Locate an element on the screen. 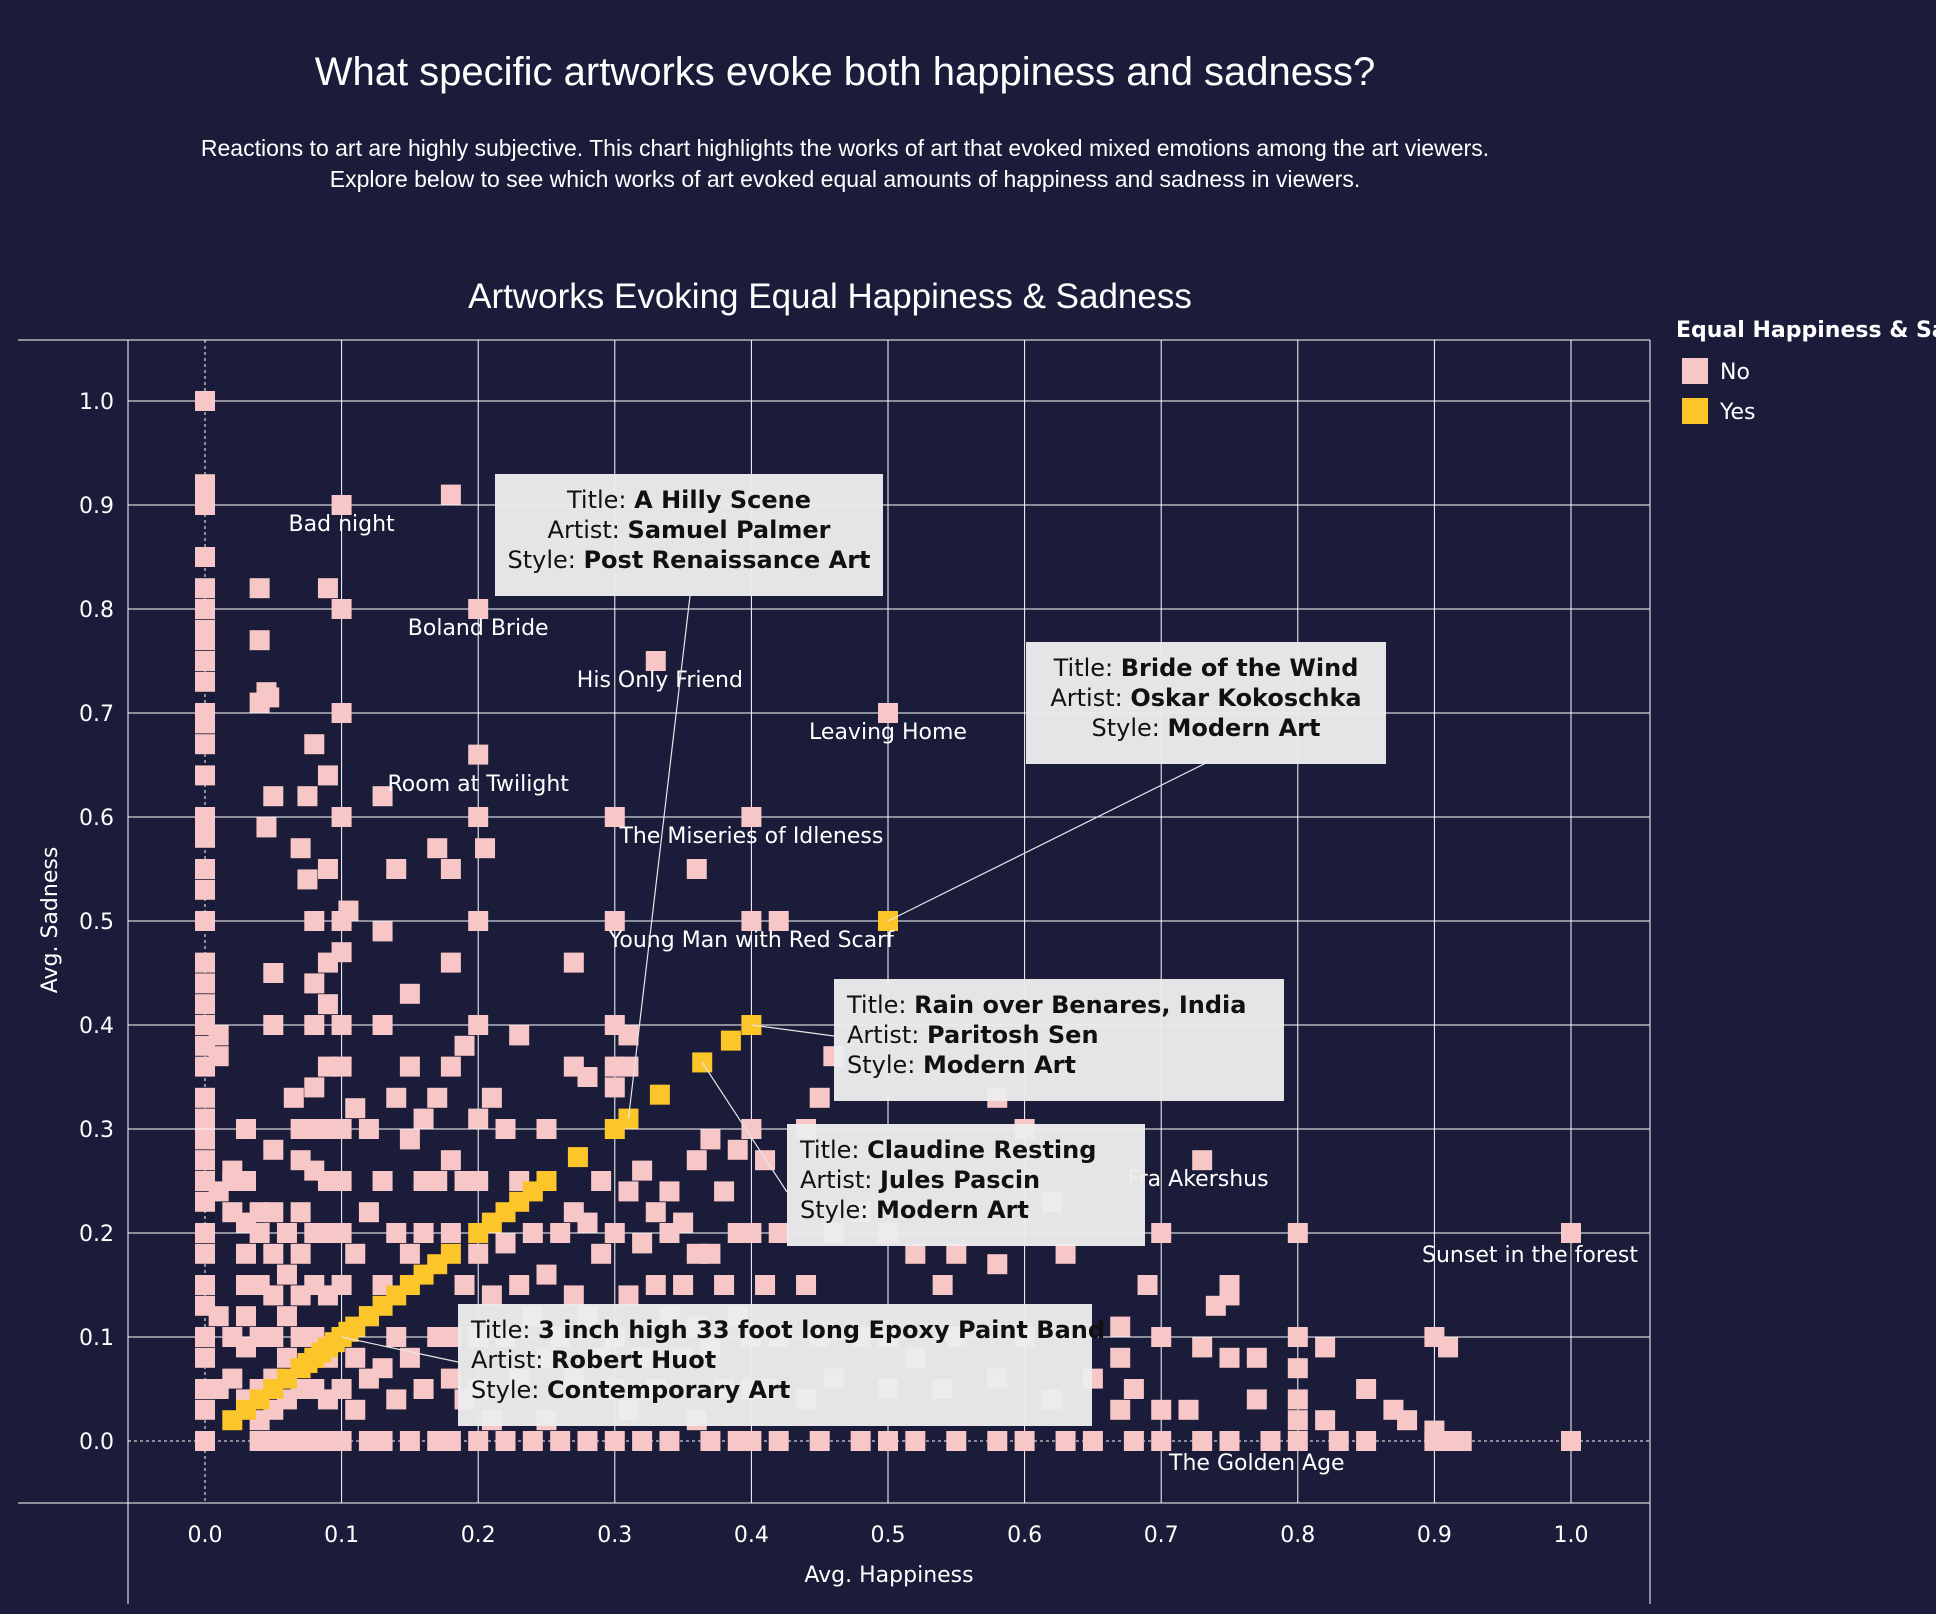  legend-item-no: No is located at coordinates (1716, 371).